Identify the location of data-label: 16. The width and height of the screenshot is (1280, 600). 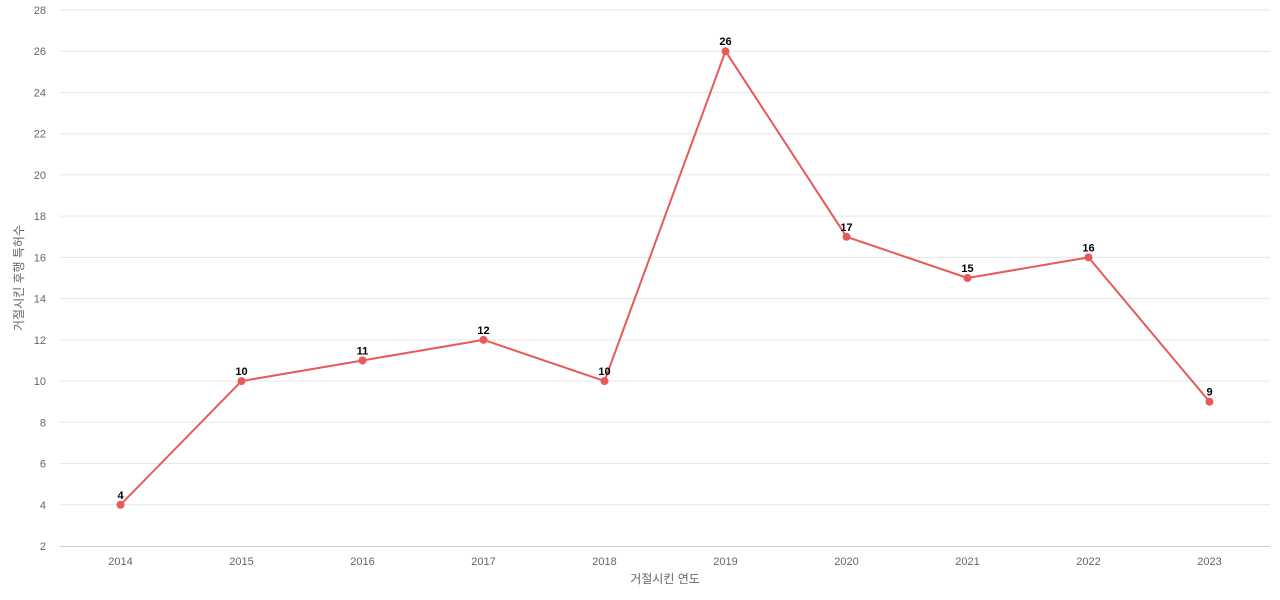
(1088, 248).